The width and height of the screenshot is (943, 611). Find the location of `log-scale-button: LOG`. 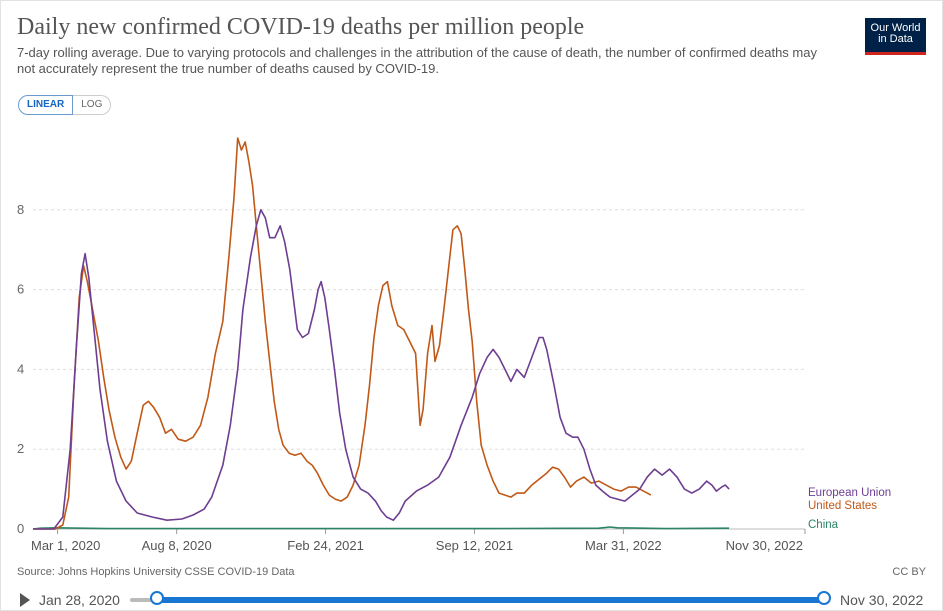

log-scale-button: LOG is located at coordinates (92, 105).